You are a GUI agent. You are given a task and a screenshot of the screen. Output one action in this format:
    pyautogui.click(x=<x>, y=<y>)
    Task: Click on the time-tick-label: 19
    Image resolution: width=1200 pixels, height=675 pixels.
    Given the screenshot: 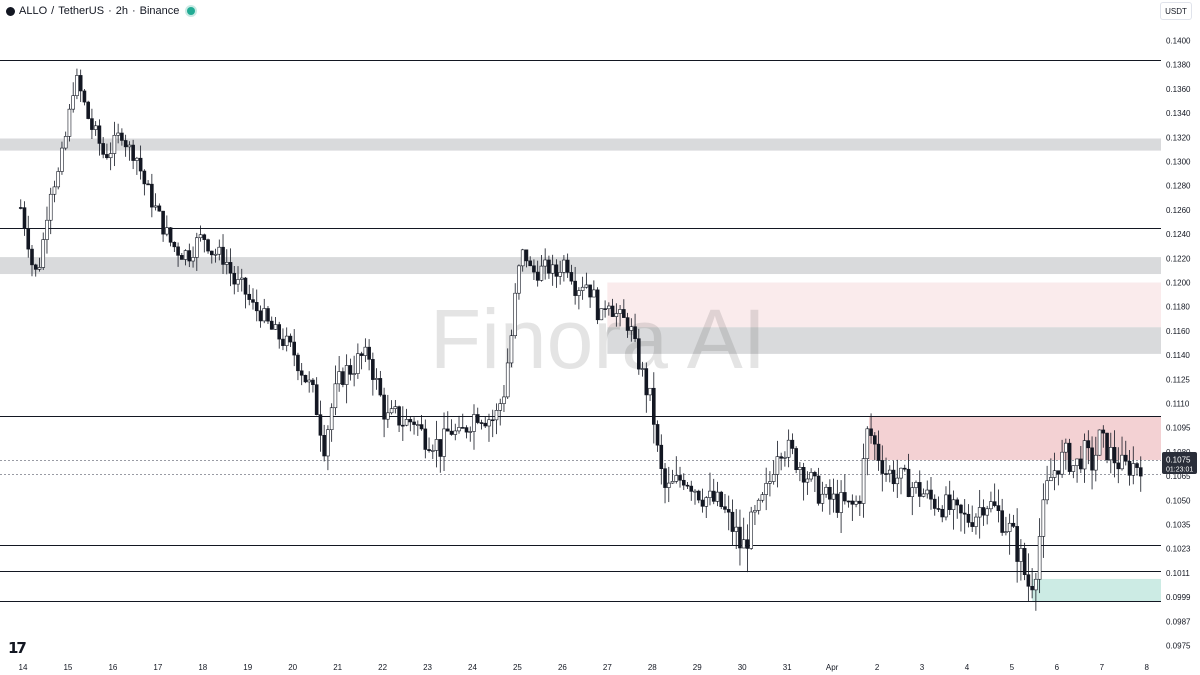 What is the action you would take?
    pyautogui.click(x=247, y=667)
    